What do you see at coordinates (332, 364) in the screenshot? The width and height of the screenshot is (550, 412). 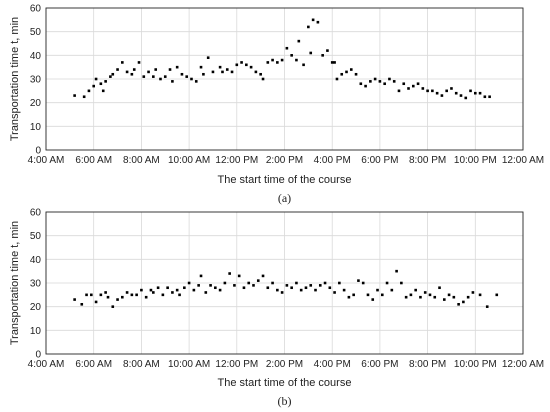 I see `panel-b-x-tick-label: 4:00 PM` at bounding box center [332, 364].